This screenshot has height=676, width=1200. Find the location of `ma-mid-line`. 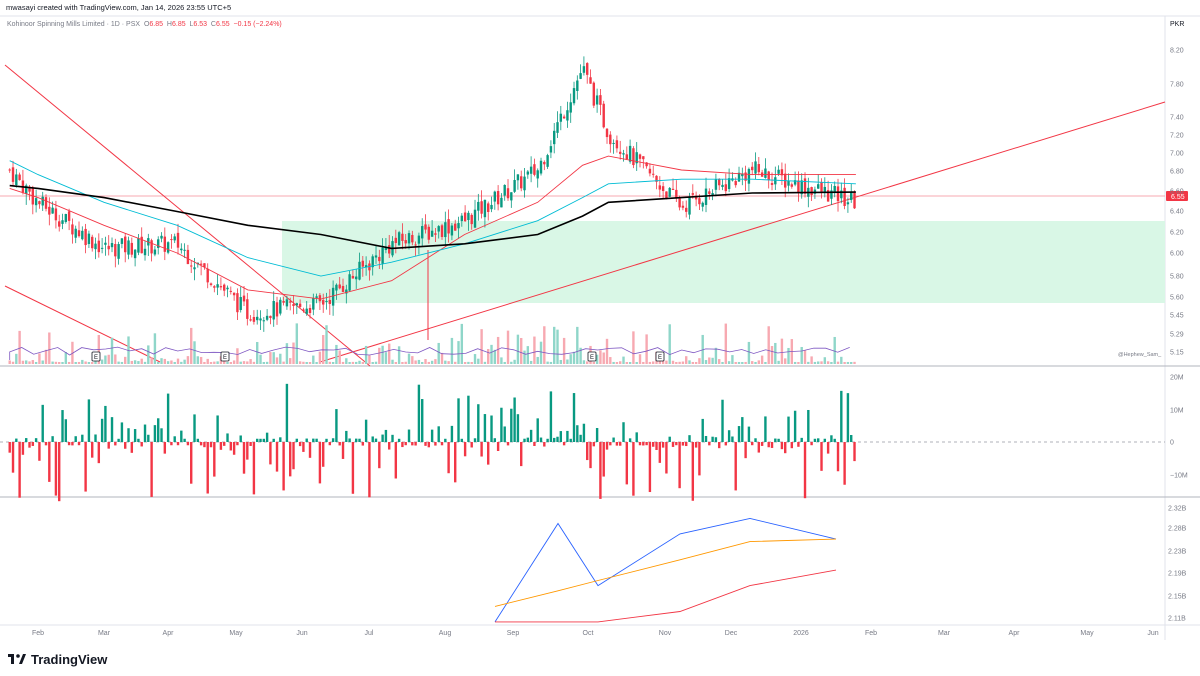

ma-mid-line is located at coordinates (432, 218).